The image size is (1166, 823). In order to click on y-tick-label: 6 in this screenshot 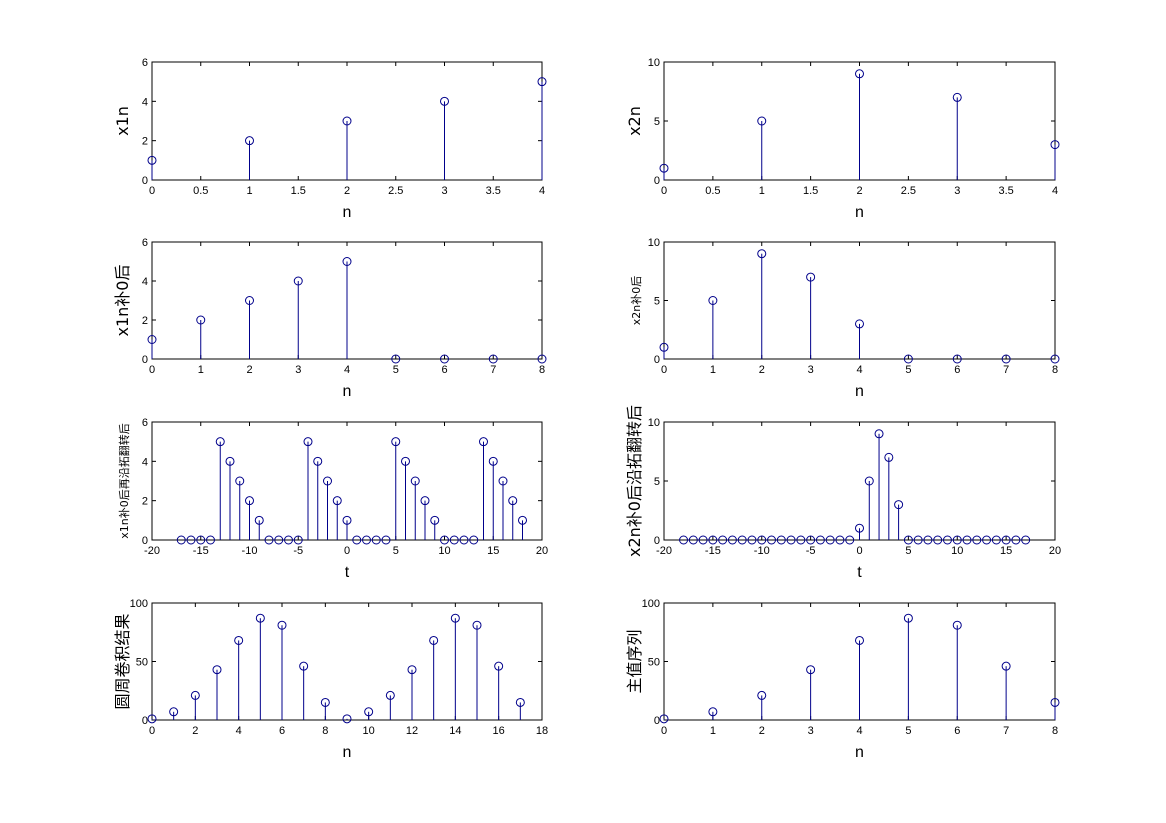, I will do `click(145, 423)`.